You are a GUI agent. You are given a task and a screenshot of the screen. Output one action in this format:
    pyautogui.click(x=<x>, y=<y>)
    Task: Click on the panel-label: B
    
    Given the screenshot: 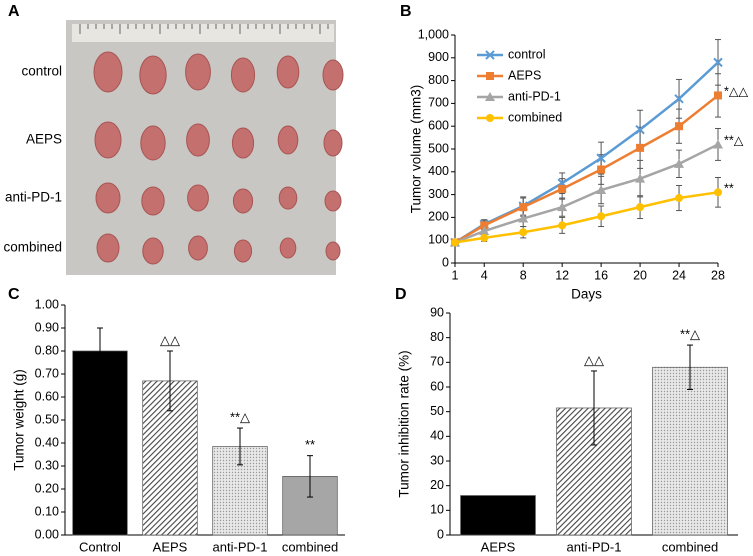 What is the action you would take?
    pyautogui.click(x=406, y=11)
    